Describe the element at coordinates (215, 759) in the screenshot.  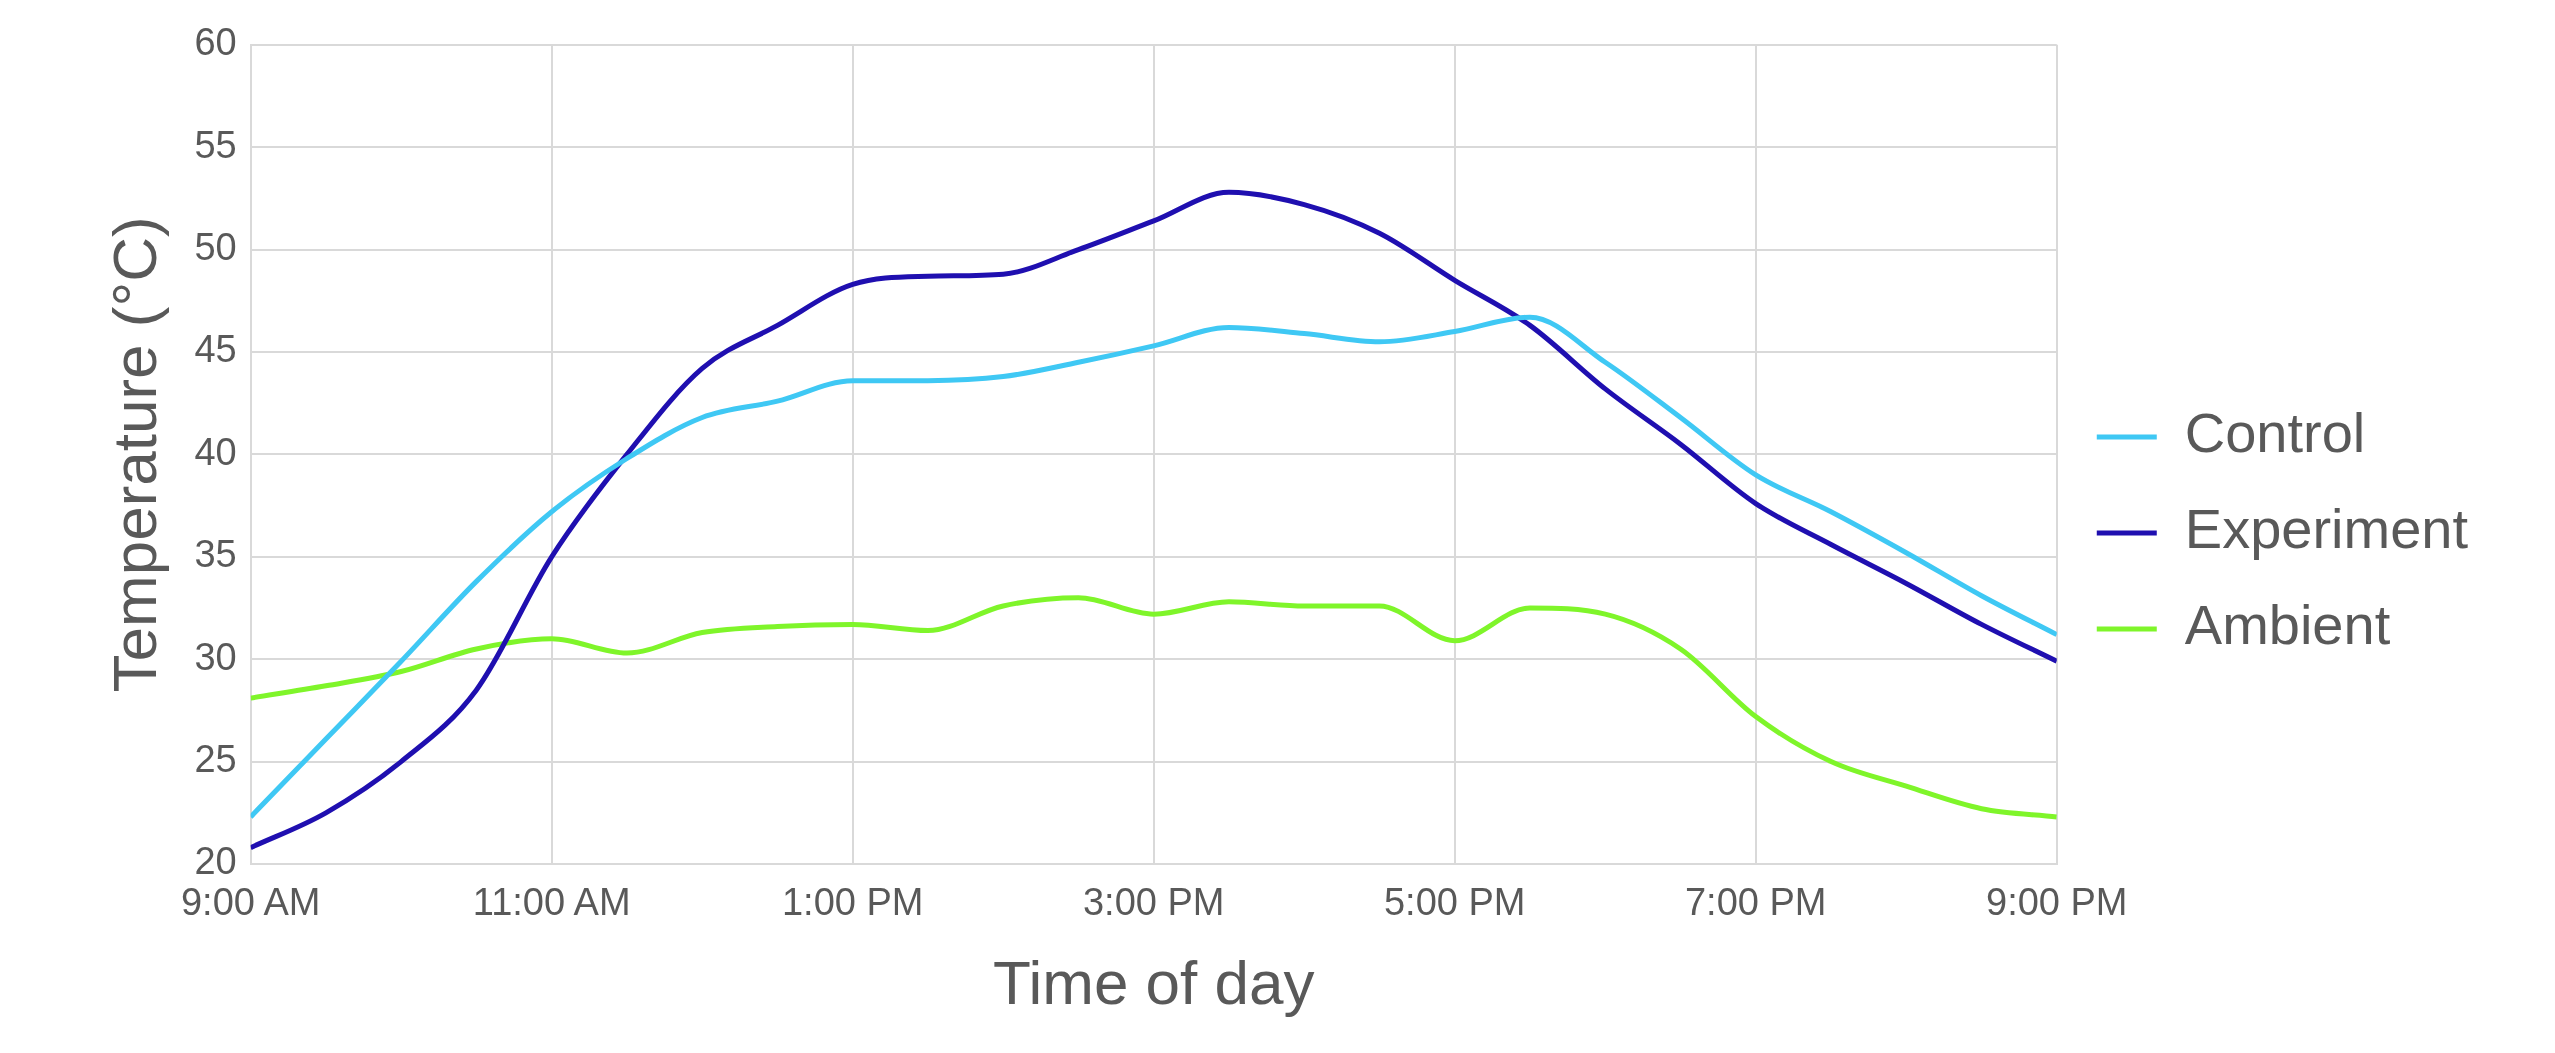
I see `y-tick-label: 25` at that location.